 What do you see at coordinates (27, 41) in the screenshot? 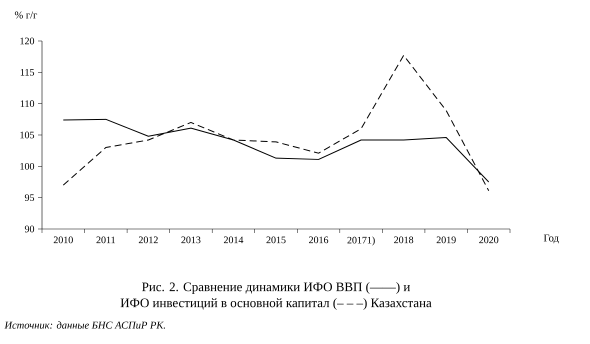
I see `y-tick-label: 120` at bounding box center [27, 41].